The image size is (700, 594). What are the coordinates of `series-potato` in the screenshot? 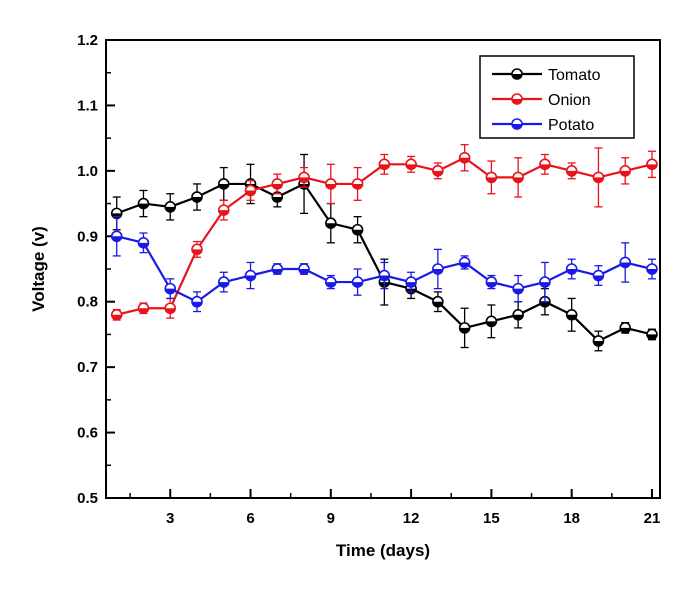 It's located at (384, 264).